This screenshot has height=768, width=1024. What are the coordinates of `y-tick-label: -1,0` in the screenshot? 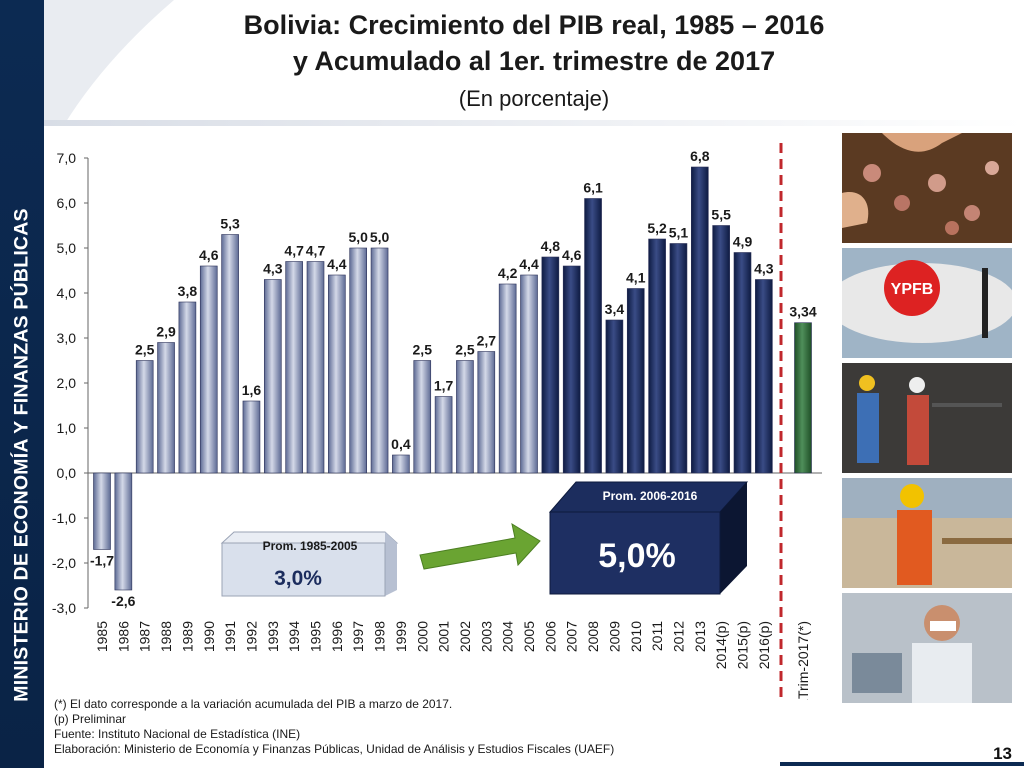 It's located at (64, 518).